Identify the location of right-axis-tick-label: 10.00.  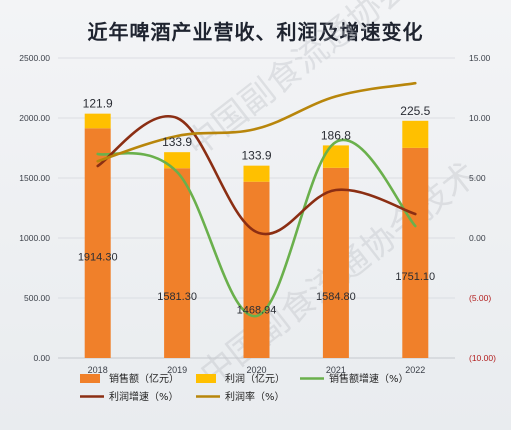
(480, 118).